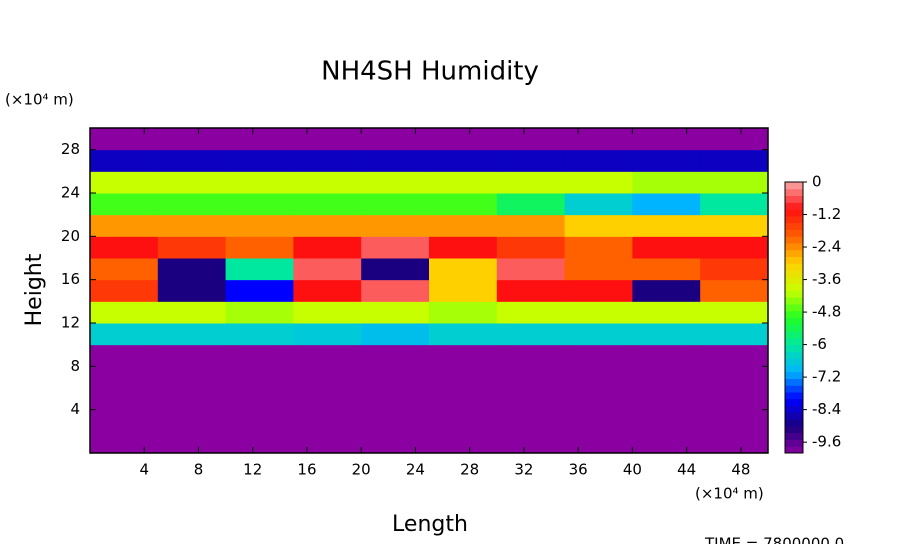 The image size is (904, 544). What do you see at coordinates (740, 470) in the screenshot?
I see `x-tick-label: 48` at bounding box center [740, 470].